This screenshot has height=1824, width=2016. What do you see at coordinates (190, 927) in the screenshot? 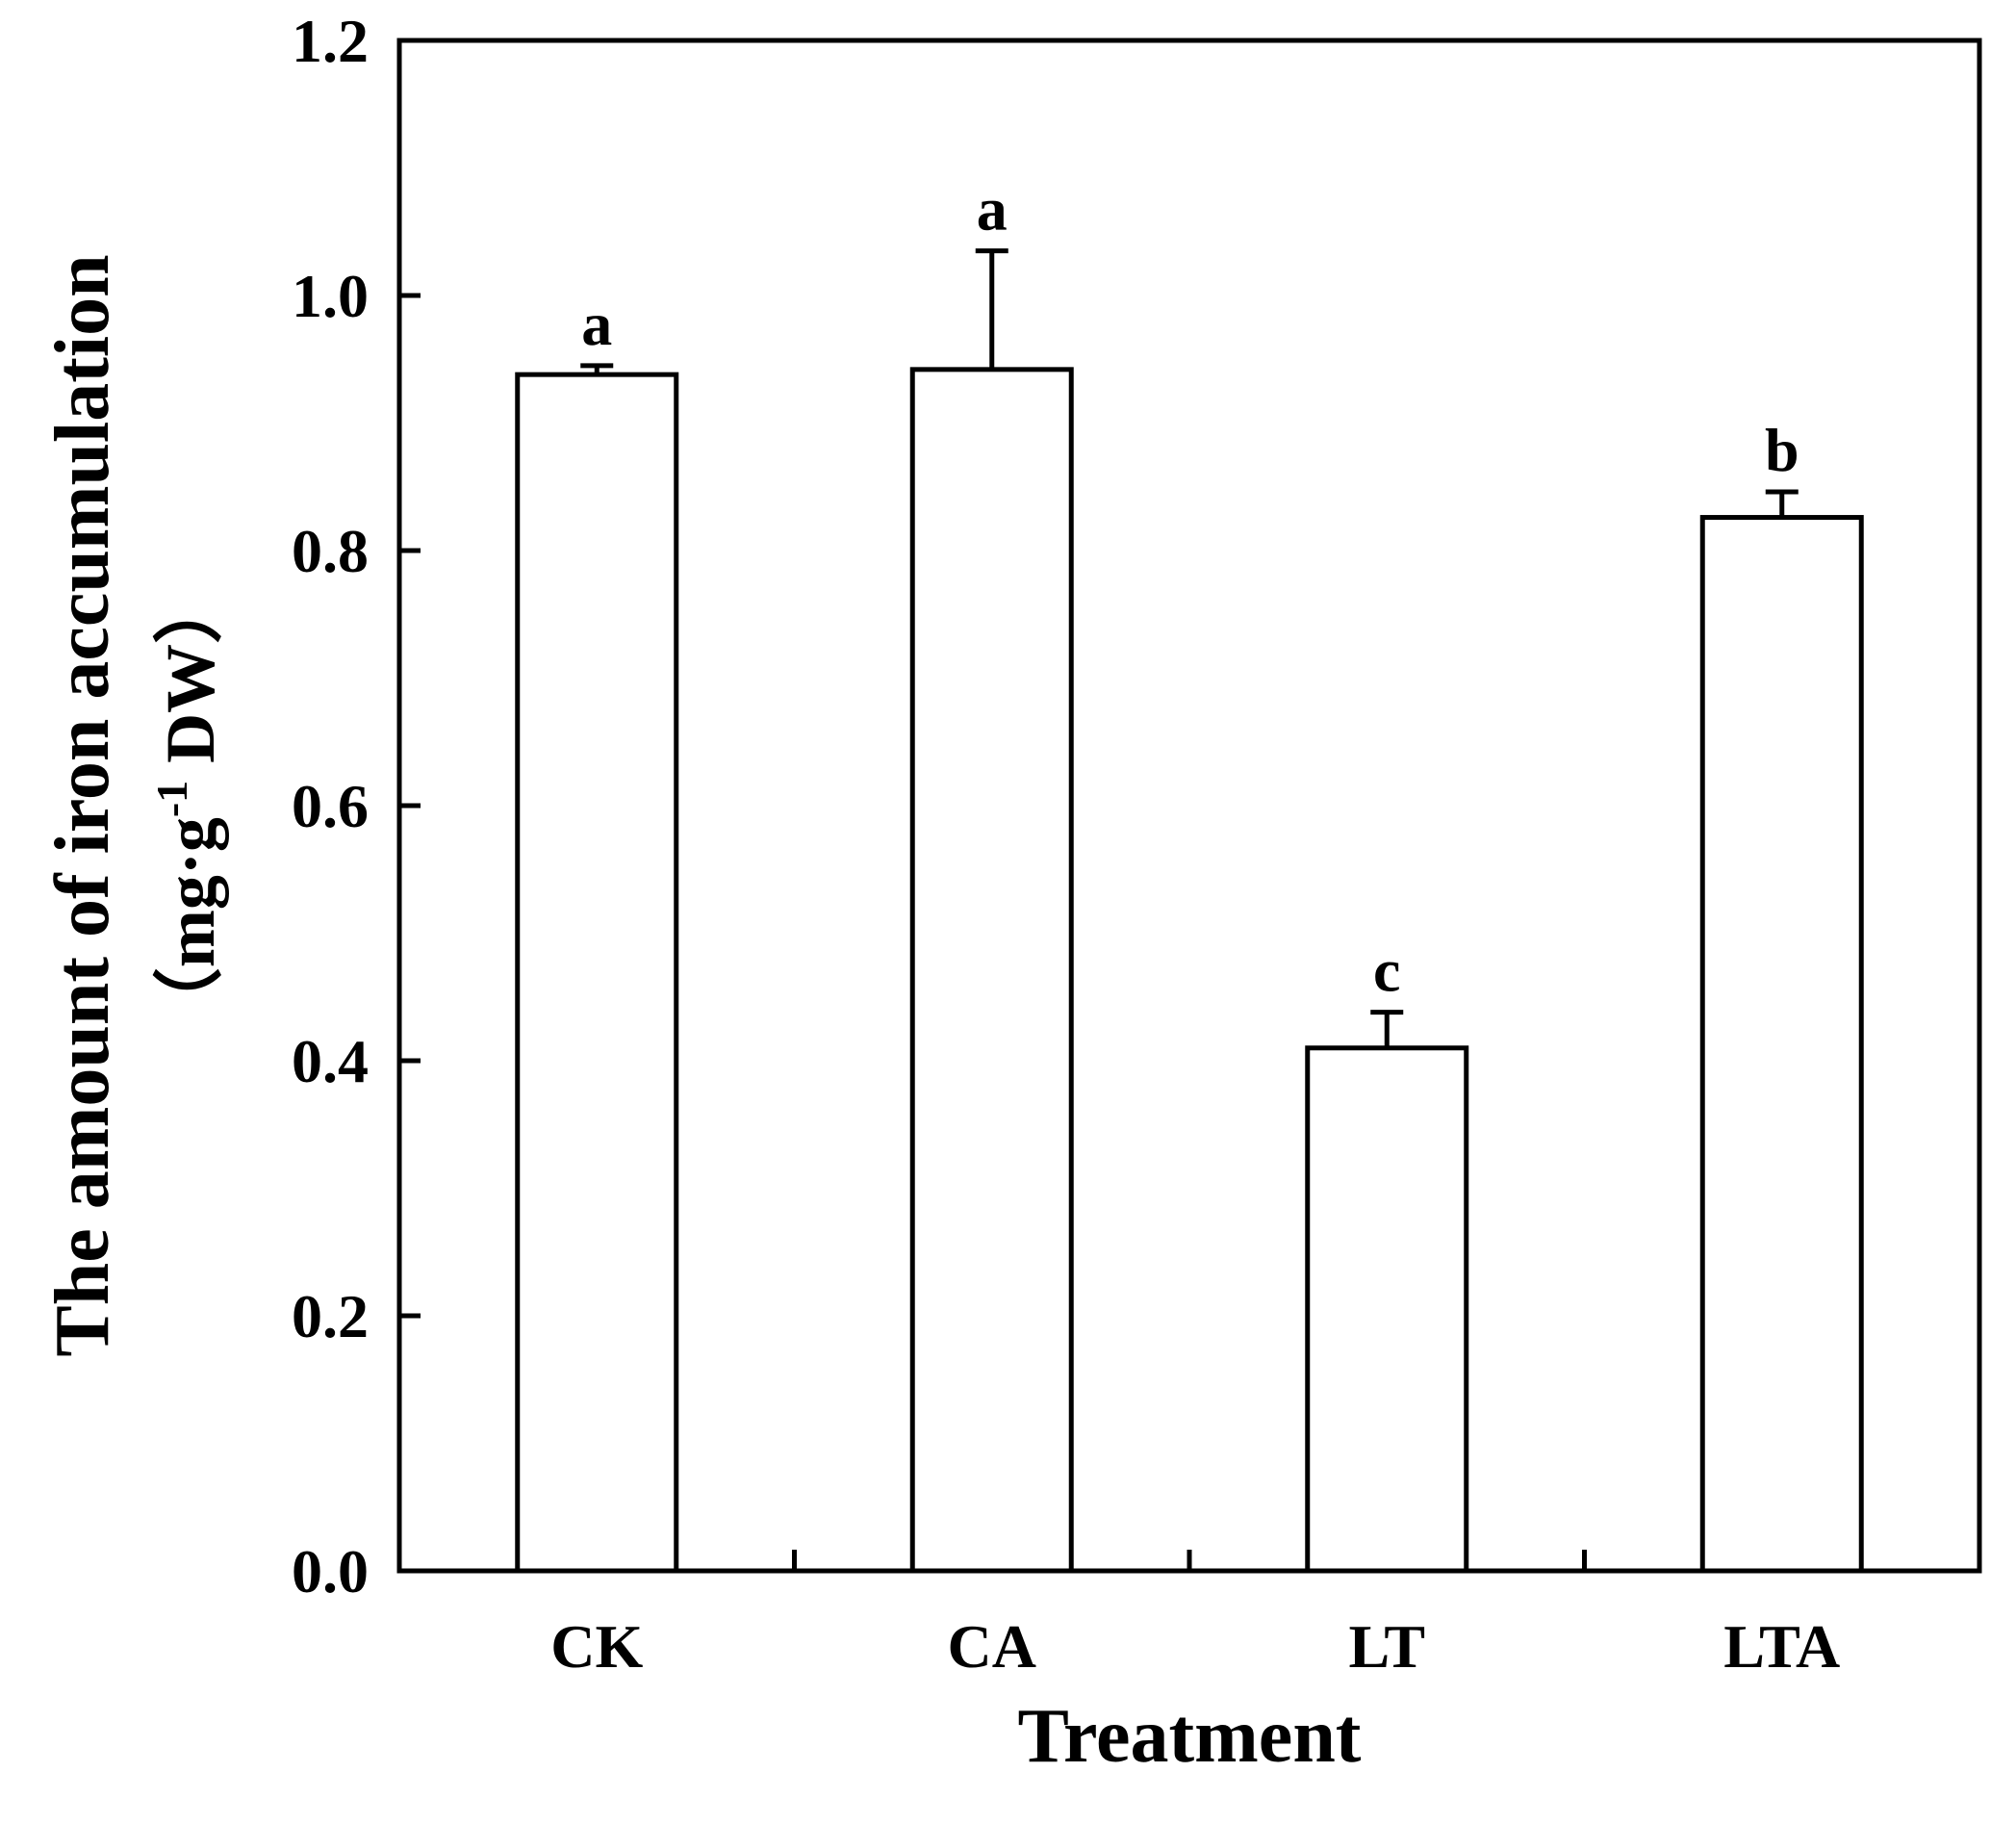
I see `y-unit-prefix: （mg·g` at bounding box center [190, 927].